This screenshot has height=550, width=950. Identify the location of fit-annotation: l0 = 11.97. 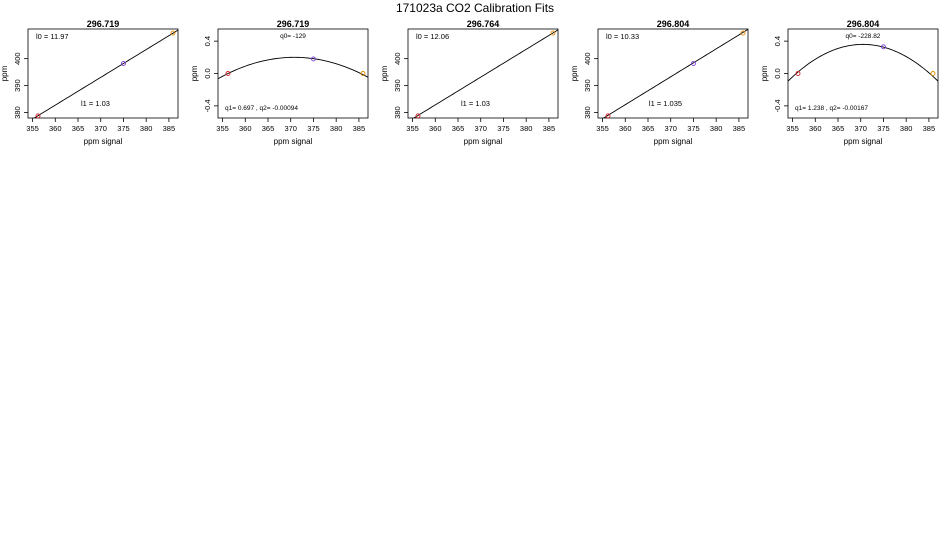
(52, 36).